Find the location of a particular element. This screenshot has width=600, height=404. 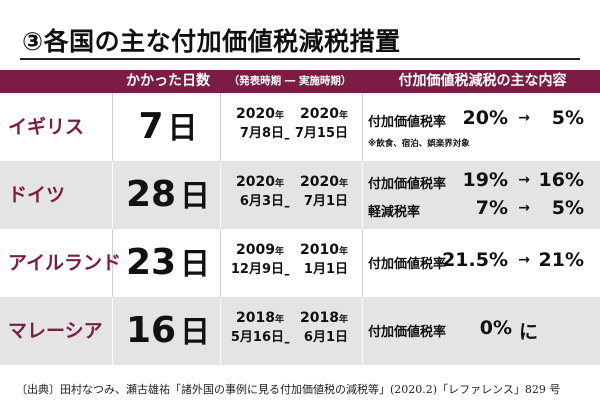

date-year: 2009年 is located at coordinates (260, 250).